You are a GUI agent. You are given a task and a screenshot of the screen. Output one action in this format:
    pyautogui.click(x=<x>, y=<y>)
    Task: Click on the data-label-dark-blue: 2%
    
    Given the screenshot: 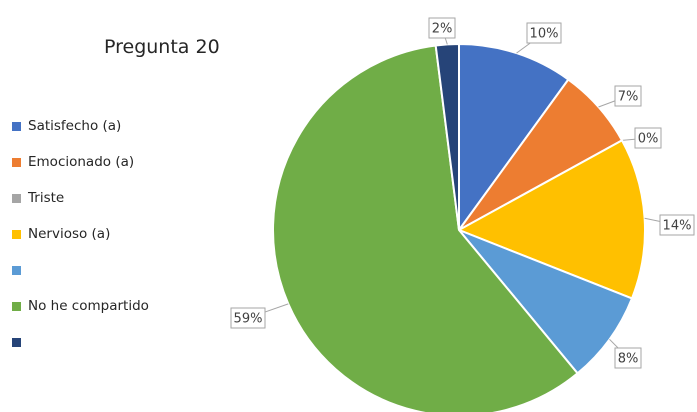 What is the action you would take?
    pyautogui.click(x=442, y=28)
    